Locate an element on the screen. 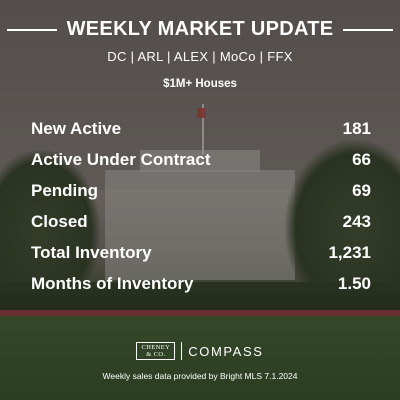 The image size is (400, 400). cheney-logo: CHENEY & CO. is located at coordinates (156, 351).